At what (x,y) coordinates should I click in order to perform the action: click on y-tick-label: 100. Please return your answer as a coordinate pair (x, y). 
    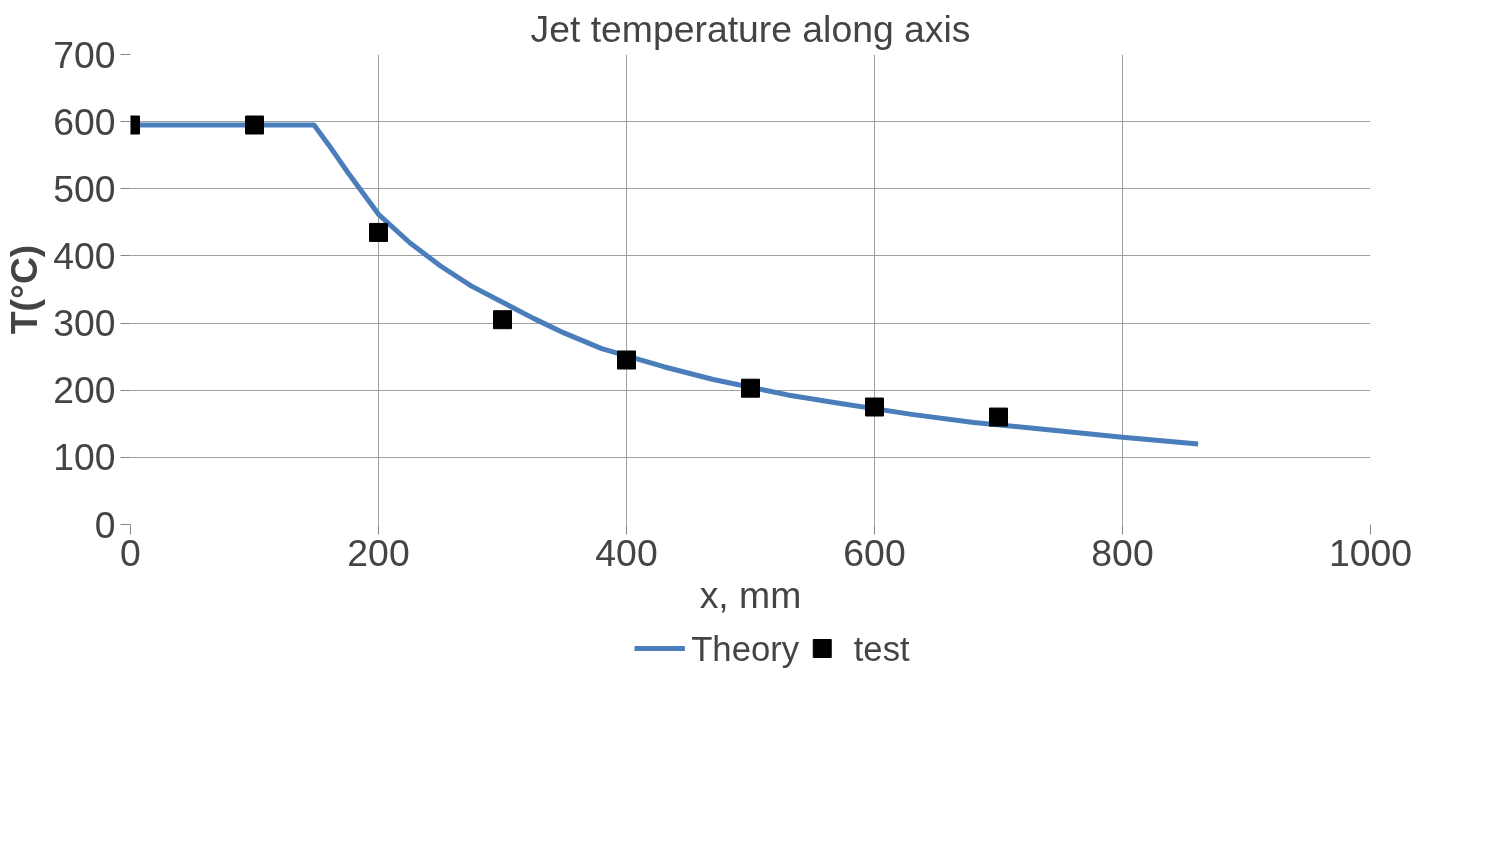
    Looking at the image, I should click on (84, 457).